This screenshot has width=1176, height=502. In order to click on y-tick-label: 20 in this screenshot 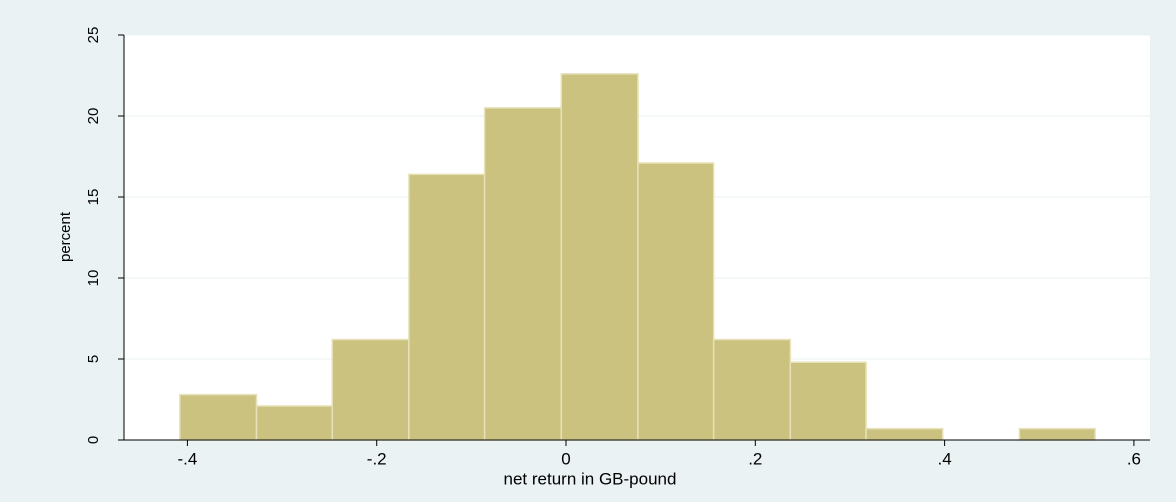, I will do `click(93, 116)`.